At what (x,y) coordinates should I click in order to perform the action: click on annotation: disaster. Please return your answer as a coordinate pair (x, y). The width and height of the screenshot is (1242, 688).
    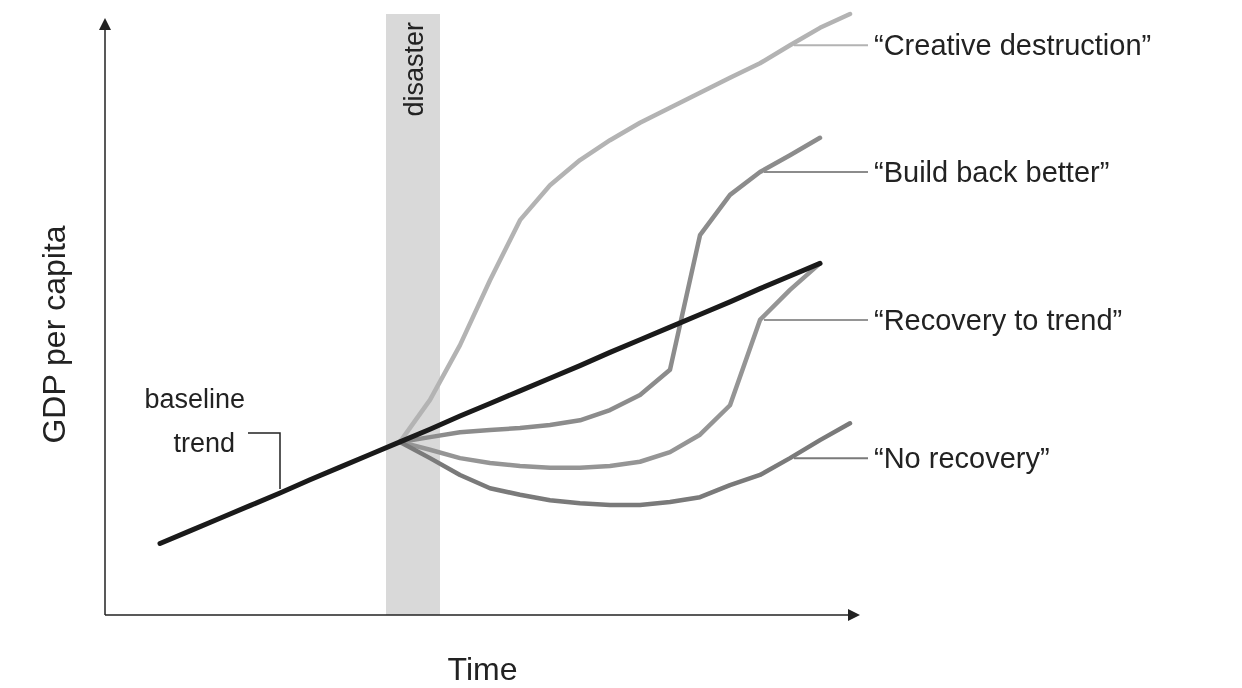
    Looking at the image, I should click on (414, 69).